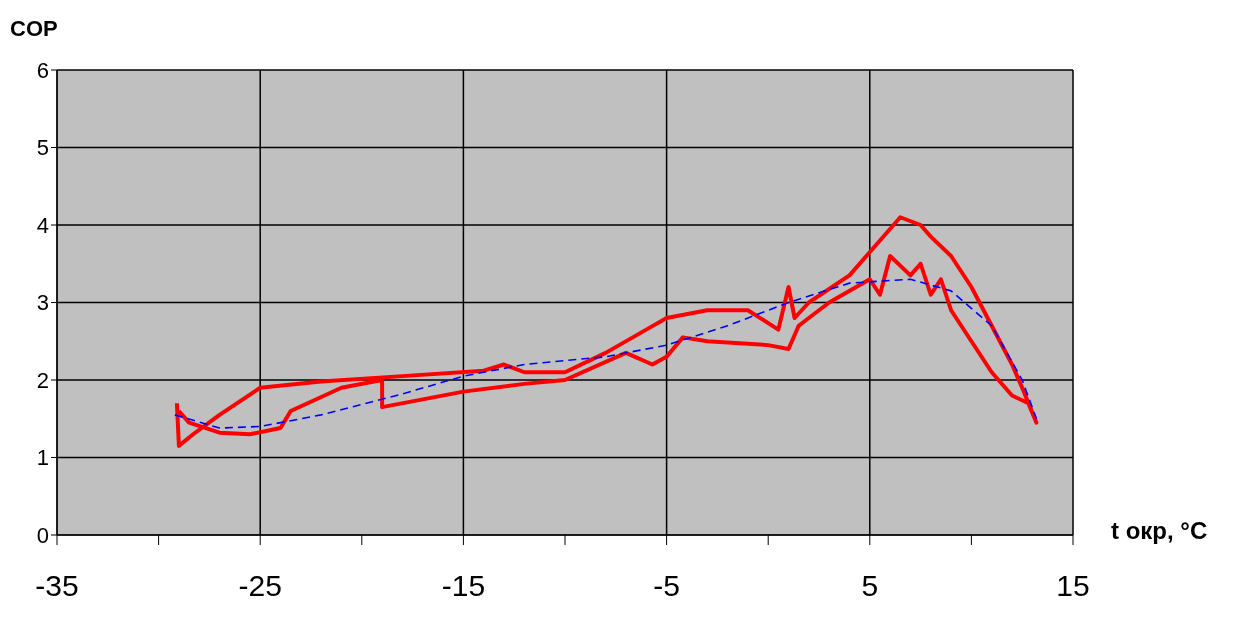  I want to click on y-tick-label: 4, so click(42, 225).